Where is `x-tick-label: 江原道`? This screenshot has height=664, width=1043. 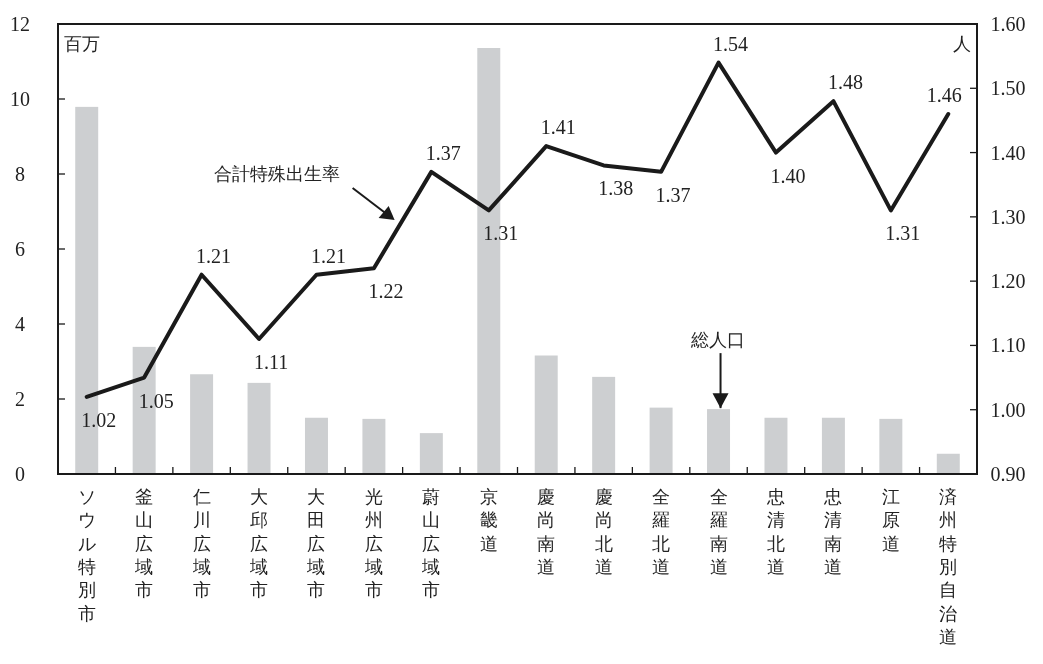
x-tick-label: 江原道 is located at coordinates (890, 520).